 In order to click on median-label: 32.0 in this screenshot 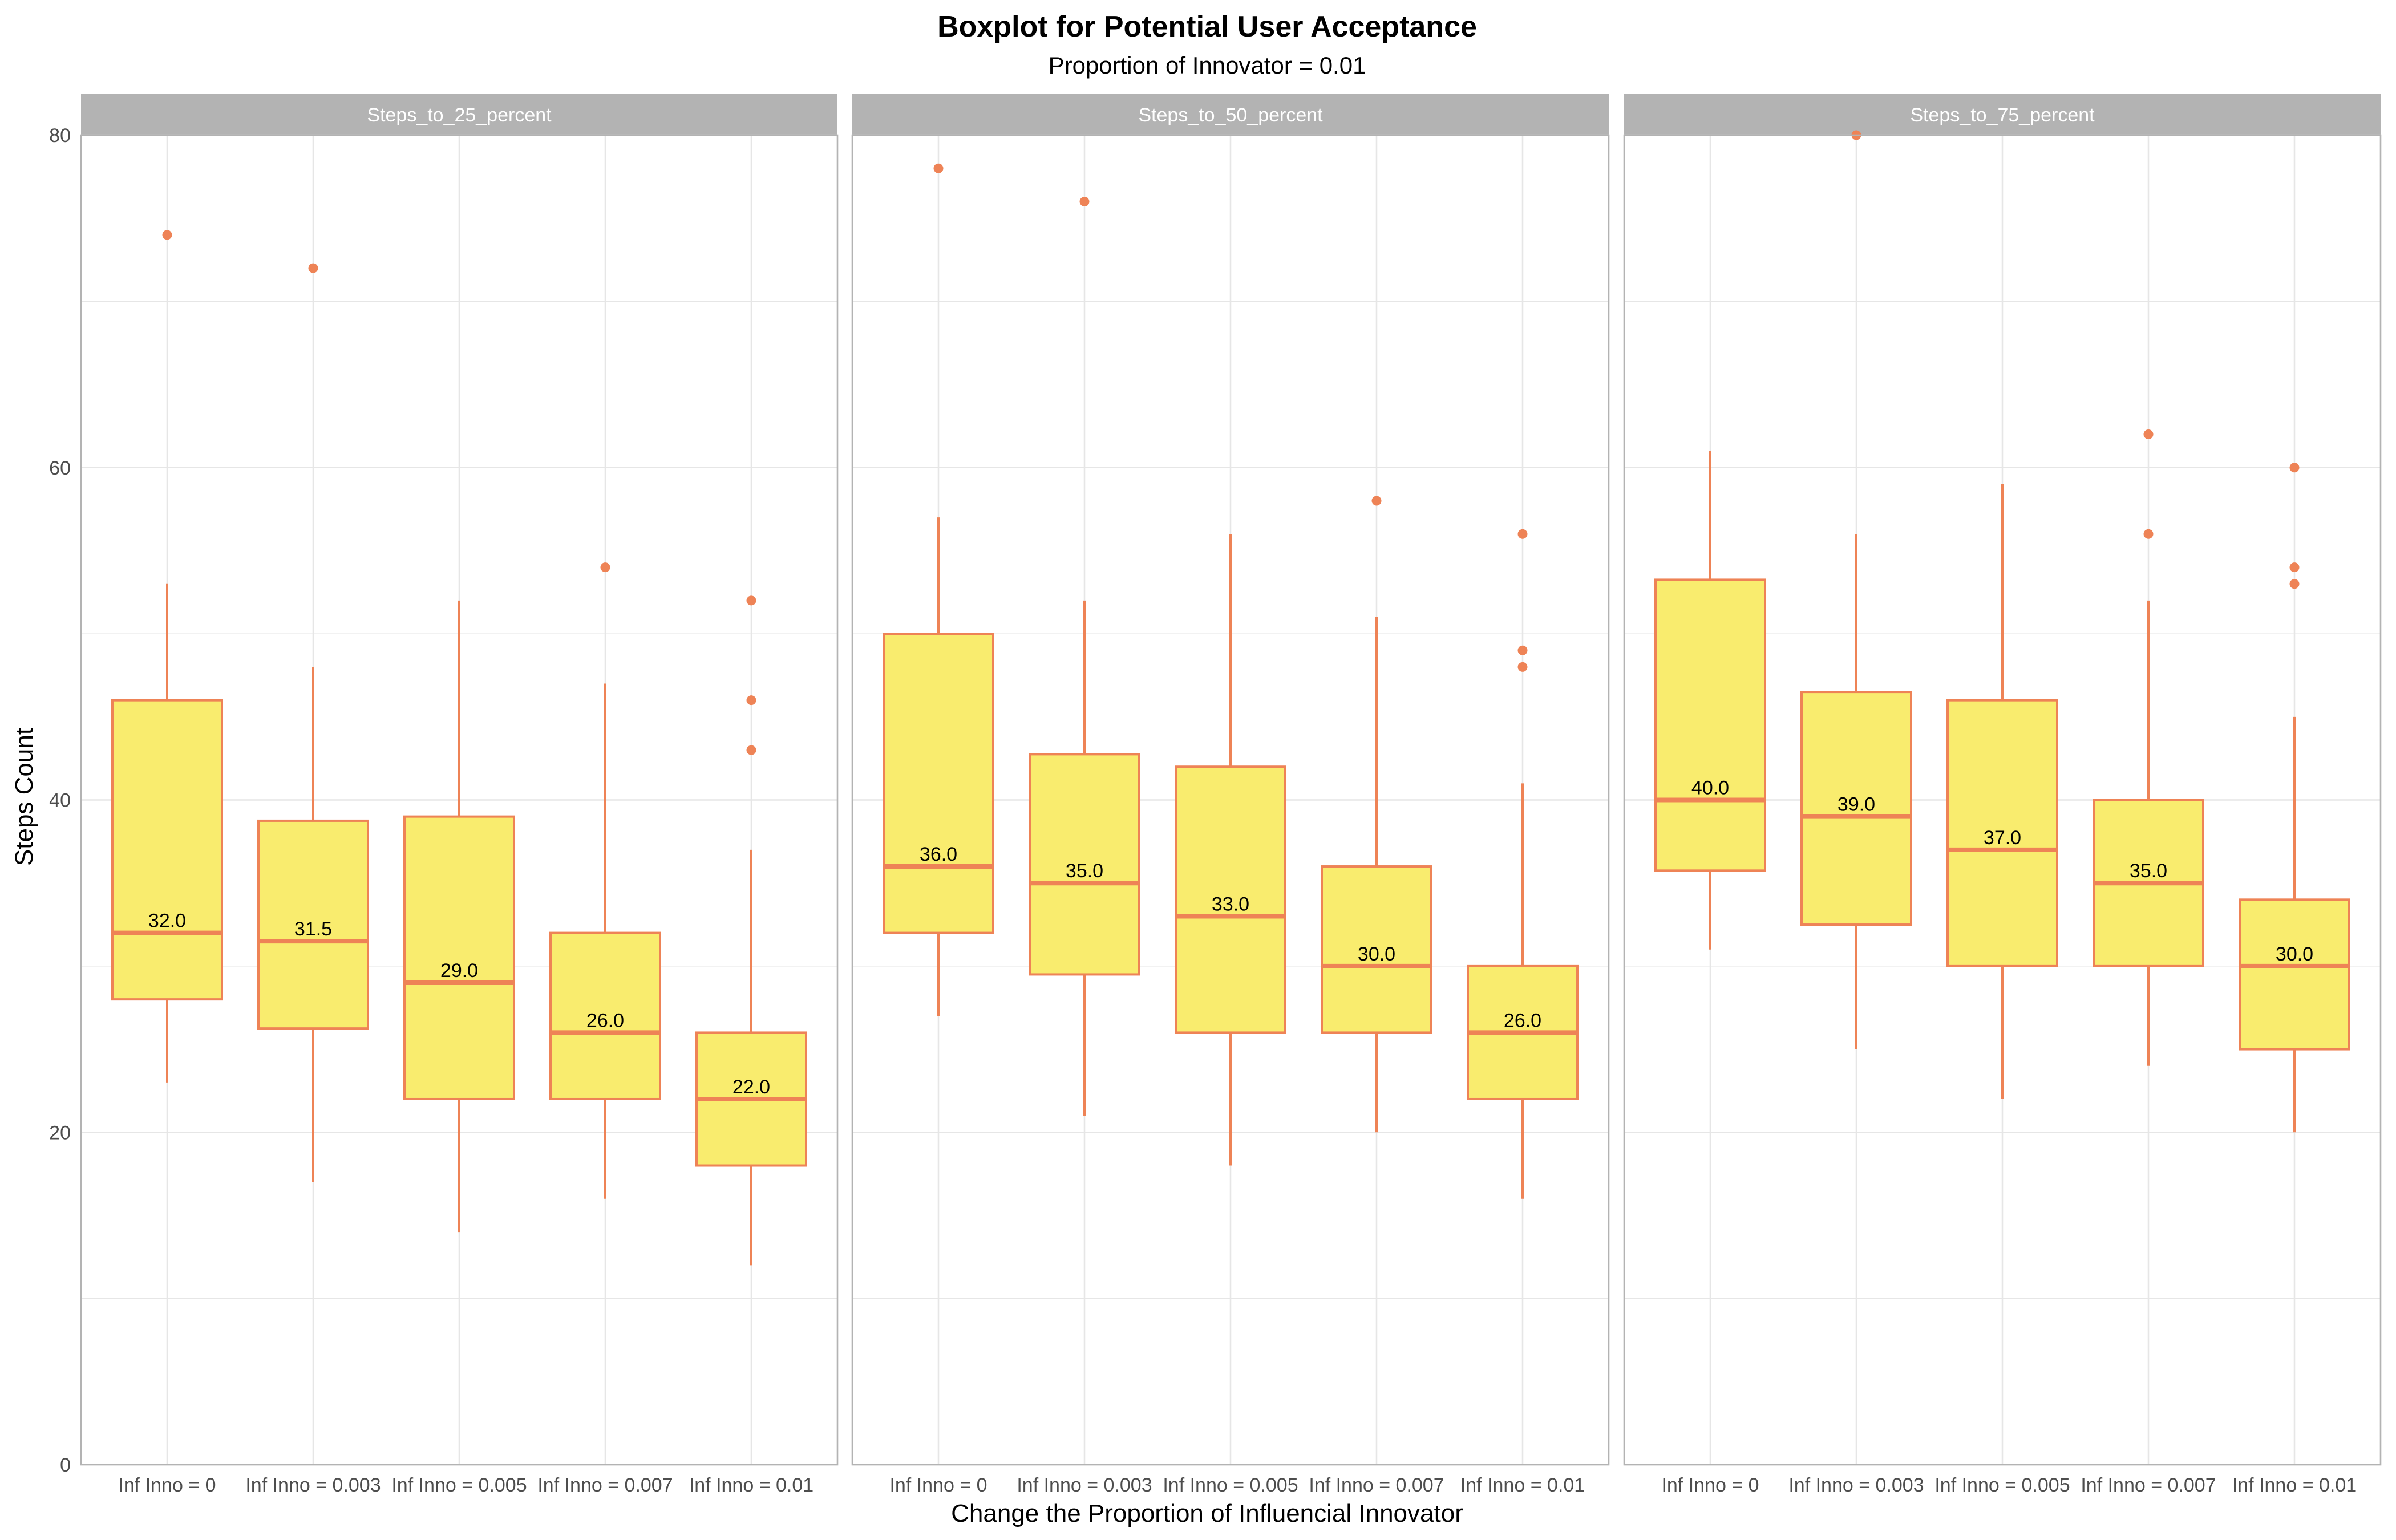, I will do `click(167, 921)`.